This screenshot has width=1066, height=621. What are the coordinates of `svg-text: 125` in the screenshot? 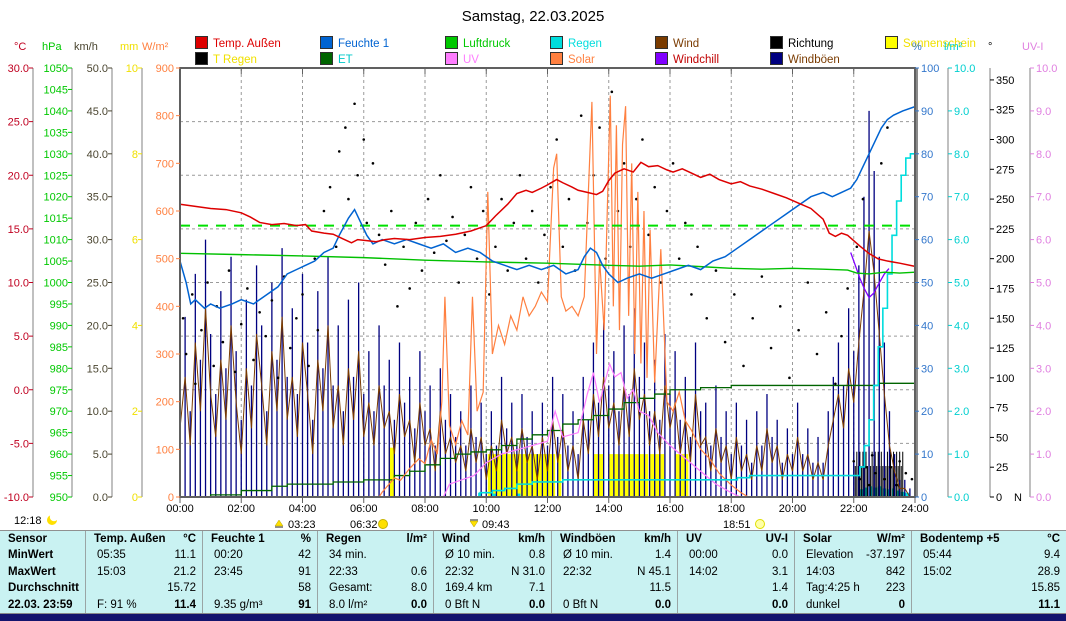 It's located at (1005, 349).